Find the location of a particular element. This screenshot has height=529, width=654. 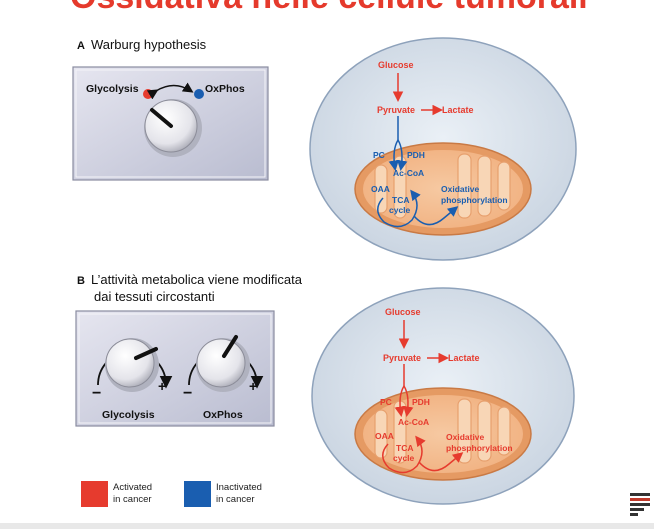

legend-inactivated-line2: in cancer is located at coordinates (235, 499).